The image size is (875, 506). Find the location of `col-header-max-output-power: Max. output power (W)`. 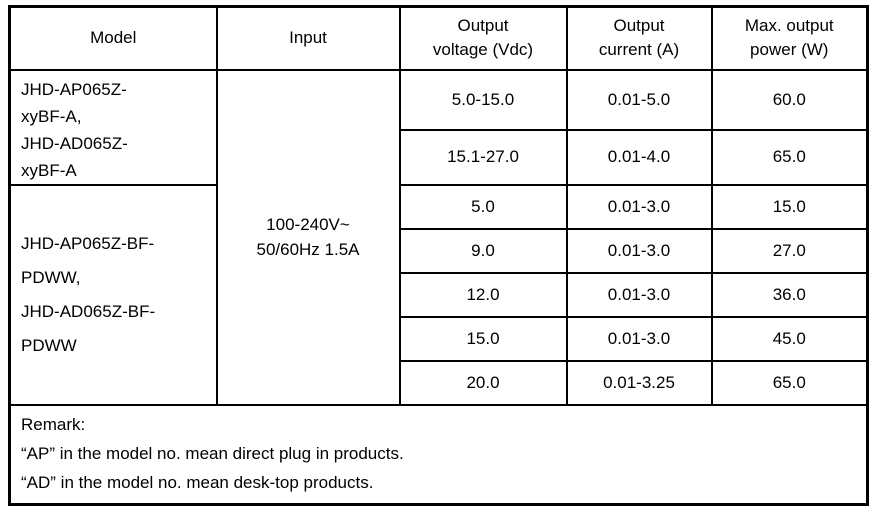

col-header-max-output-power: Max. output power (W) is located at coordinates (789, 38).